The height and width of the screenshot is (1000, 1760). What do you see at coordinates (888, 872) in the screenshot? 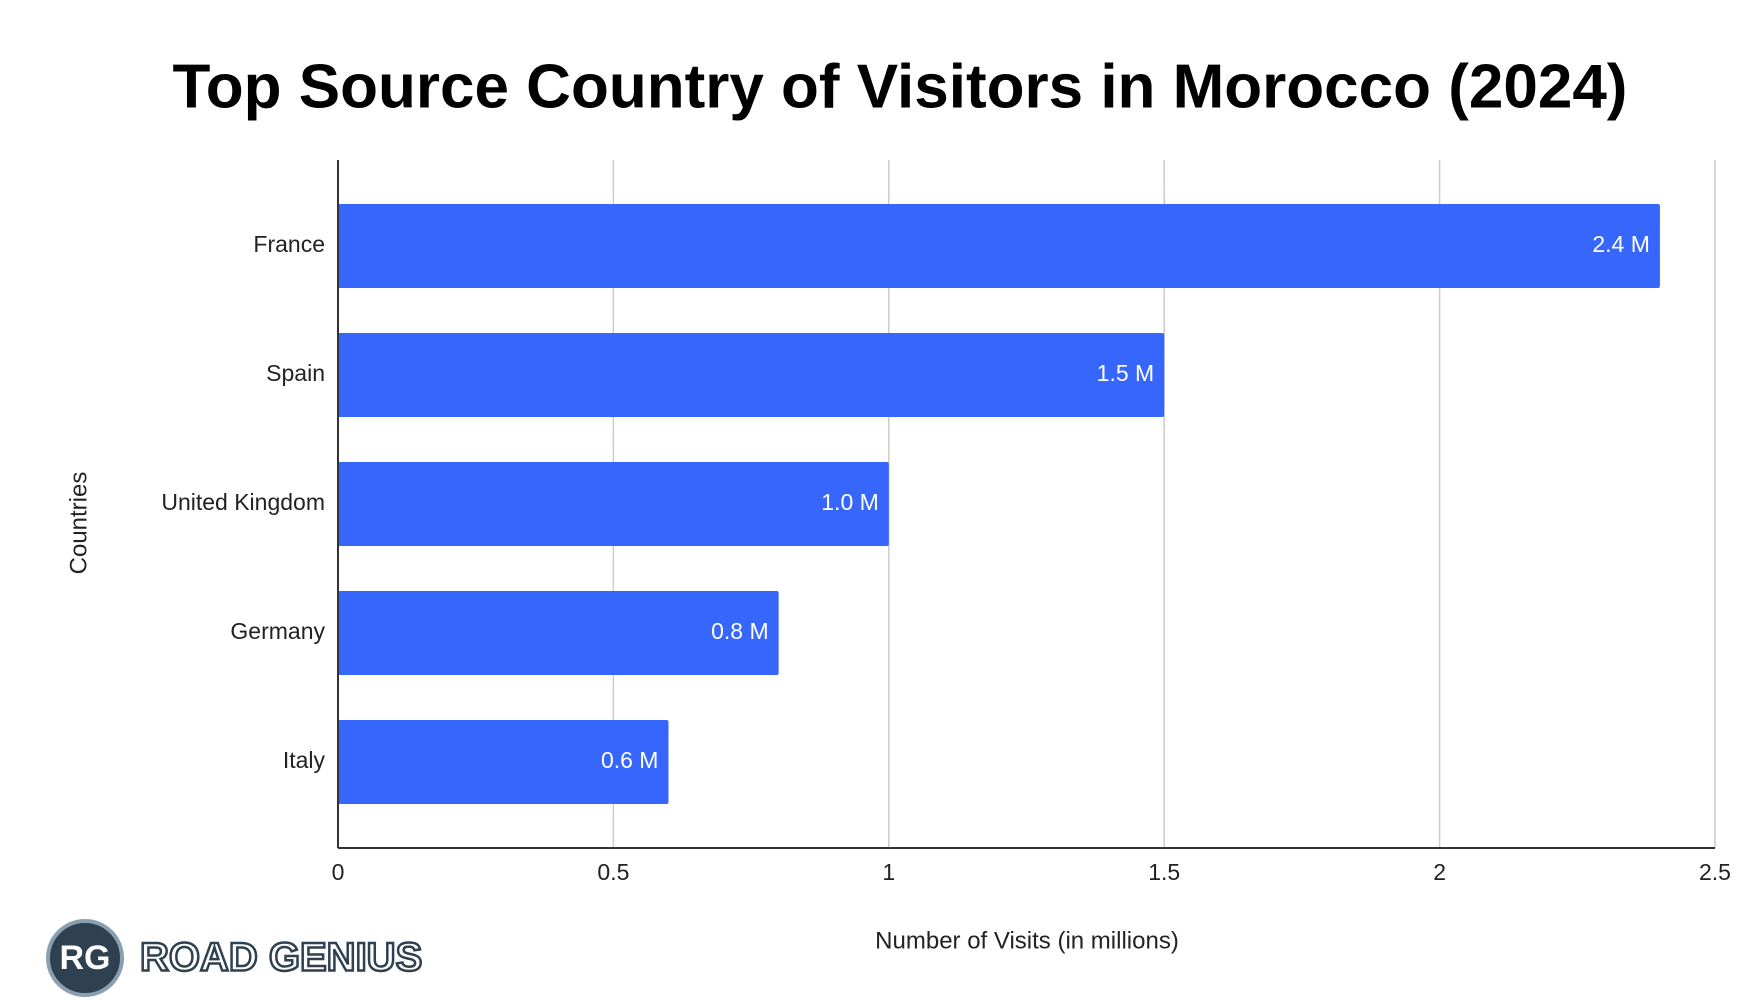
I see `x-tick-label: 1` at bounding box center [888, 872].